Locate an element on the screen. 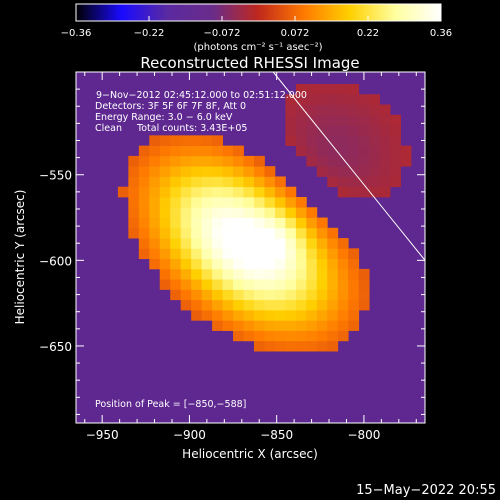 The height and width of the screenshot is (500, 500). colorbar-tick-label: −0.36 is located at coordinates (76, 33).